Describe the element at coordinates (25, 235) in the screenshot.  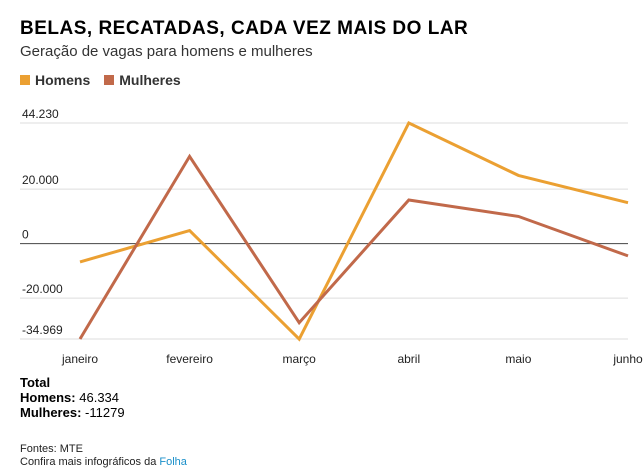
I see `y-tick-label: 0` at that location.